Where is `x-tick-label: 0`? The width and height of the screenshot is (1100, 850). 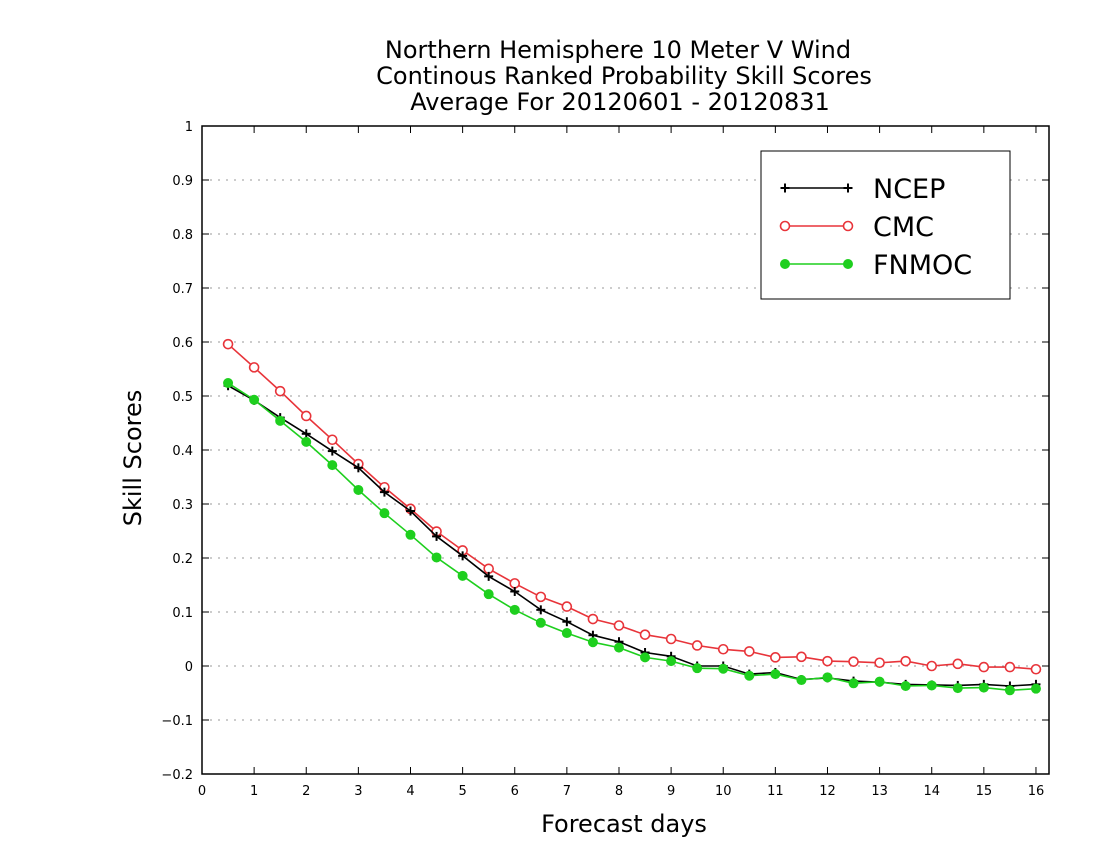
x-tick-label: 0 is located at coordinates (202, 791).